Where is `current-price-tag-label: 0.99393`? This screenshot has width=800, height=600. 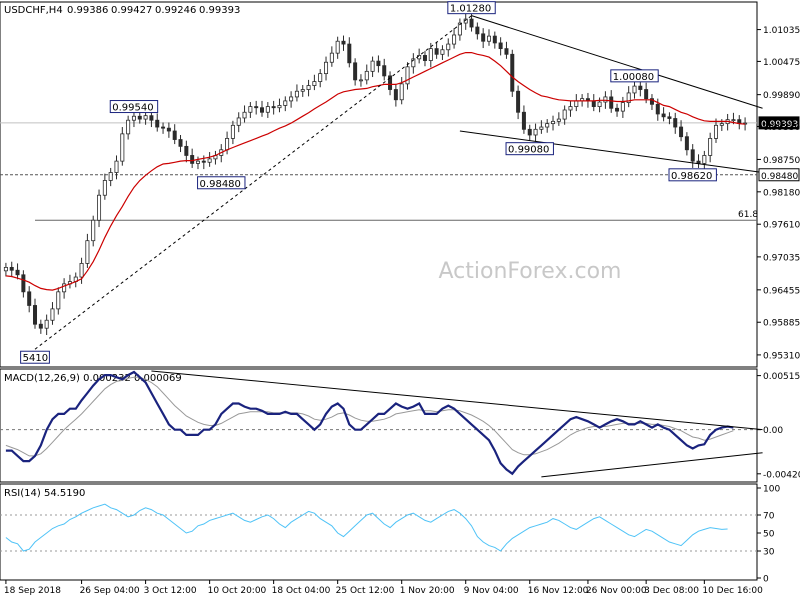
current-price-tag-label: 0.99393 is located at coordinates (779, 125).